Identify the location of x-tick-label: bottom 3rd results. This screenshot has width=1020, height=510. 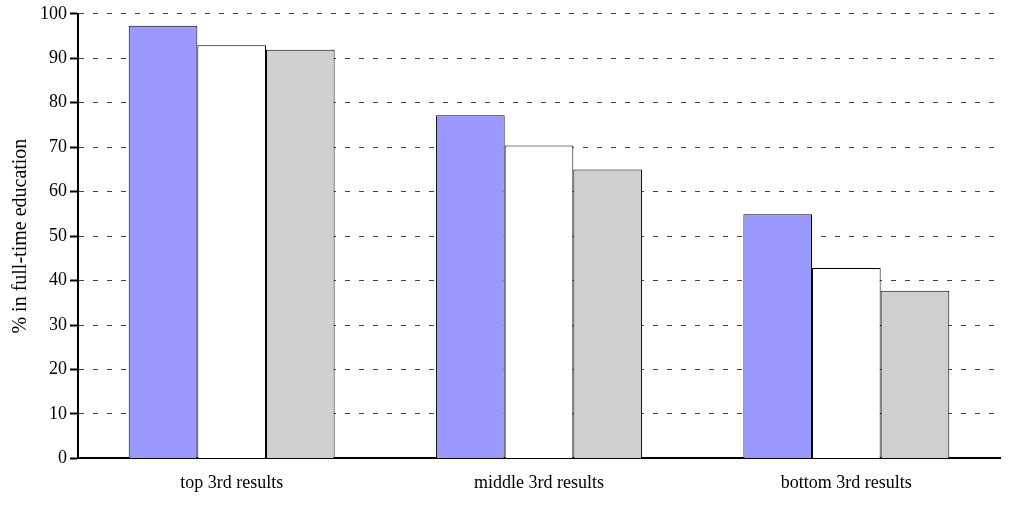
(846, 481).